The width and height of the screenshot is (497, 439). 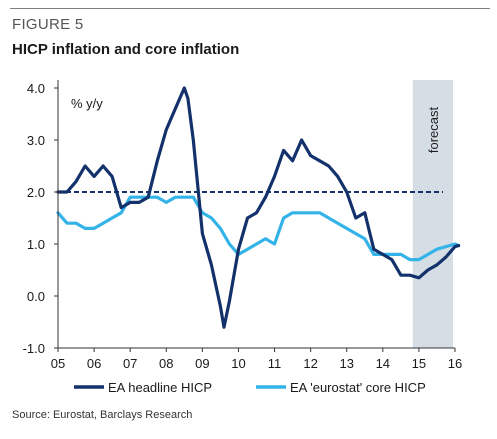 What do you see at coordinates (202, 363) in the screenshot?
I see `x-tick-label: 09` at bounding box center [202, 363].